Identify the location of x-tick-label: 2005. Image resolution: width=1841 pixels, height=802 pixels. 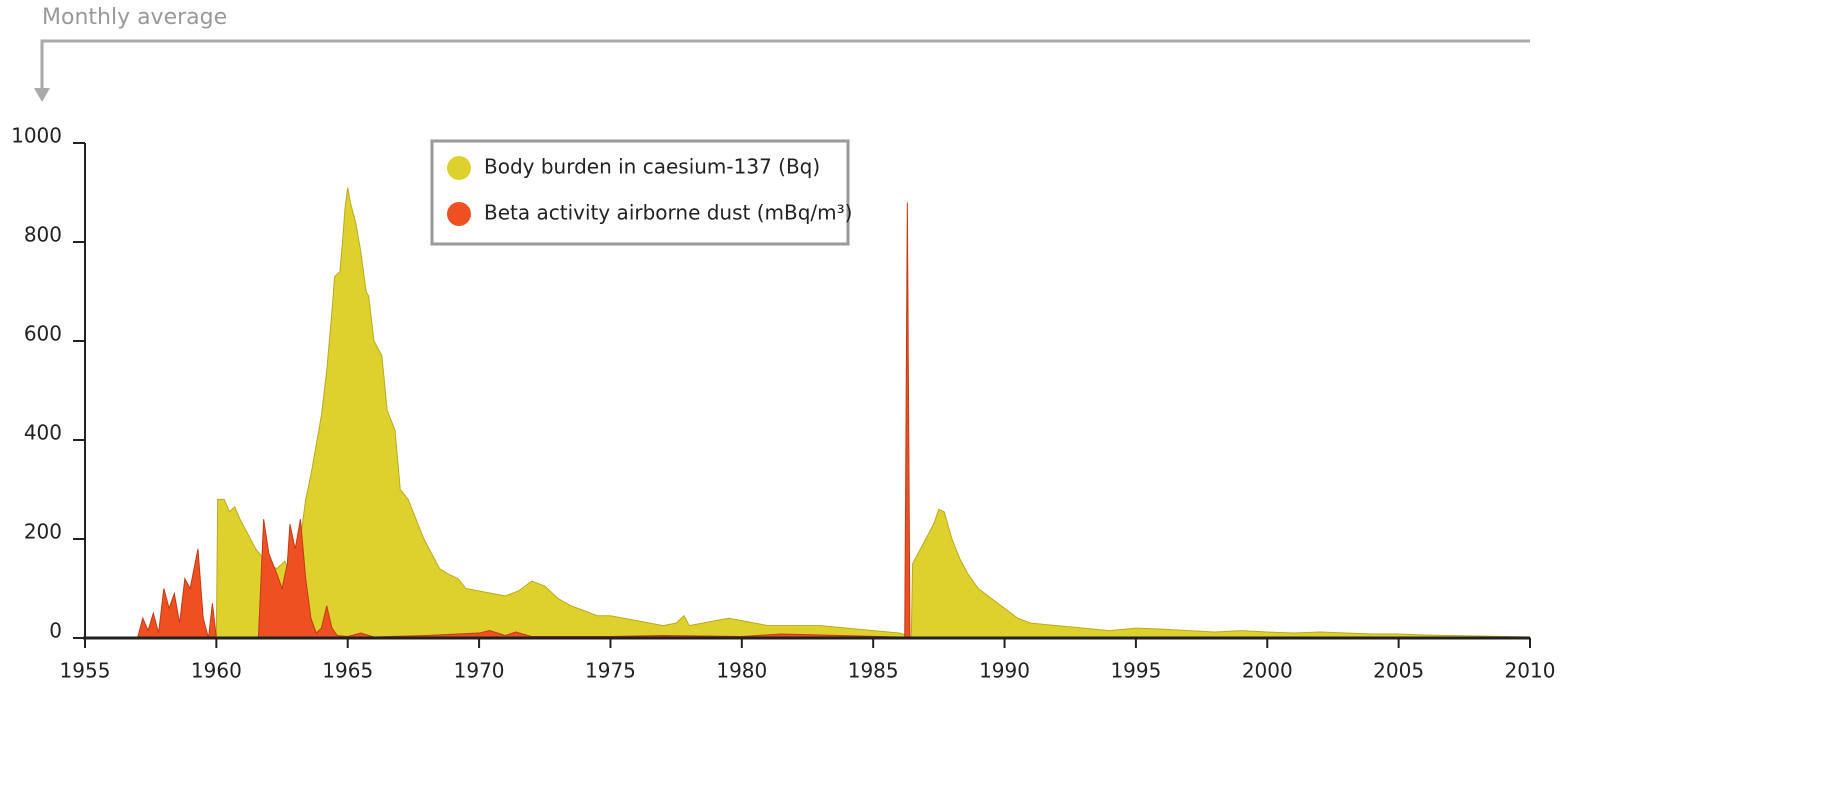
(1398, 671).